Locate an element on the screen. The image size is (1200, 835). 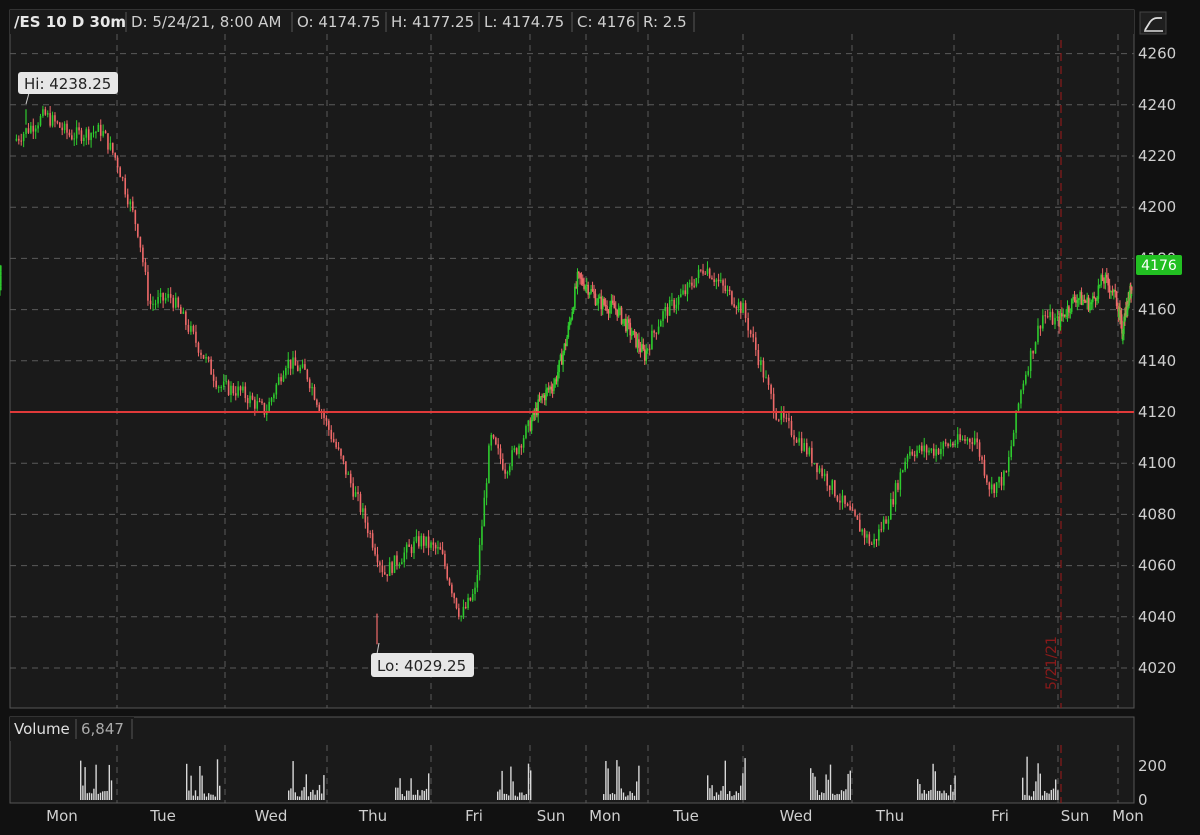
low-readout: L: 4174.75 is located at coordinates (524, 22).